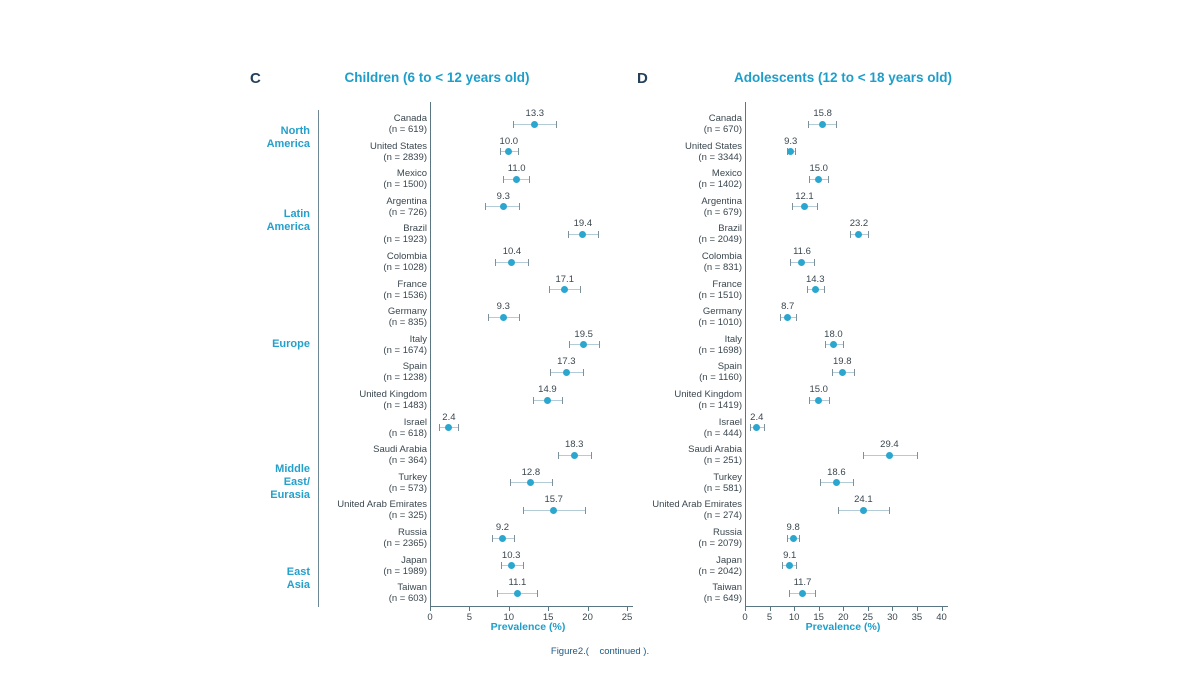  What do you see at coordinates (430, 354) in the screenshot?
I see `y-axis-line` at bounding box center [430, 354].